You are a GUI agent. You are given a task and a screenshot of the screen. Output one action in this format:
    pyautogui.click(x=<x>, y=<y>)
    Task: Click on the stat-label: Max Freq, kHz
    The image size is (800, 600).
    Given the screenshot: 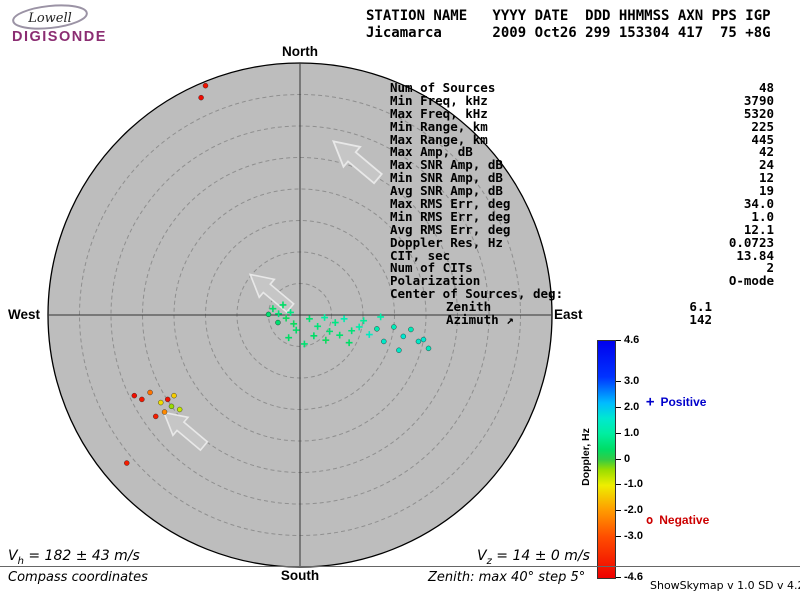 What is the action you would take?
    pyautogui.click(x=439, y=113)
    